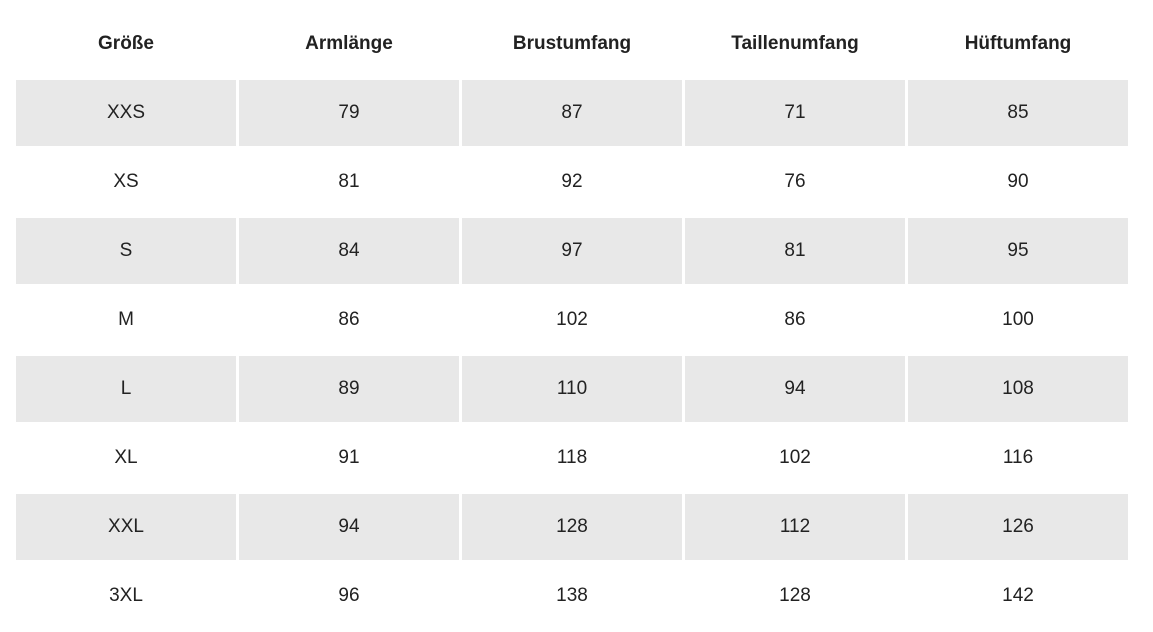 This screenshot has height=632, width=1153. I want to click on table-row: XL 91 118 102 116, so click(572, 458).